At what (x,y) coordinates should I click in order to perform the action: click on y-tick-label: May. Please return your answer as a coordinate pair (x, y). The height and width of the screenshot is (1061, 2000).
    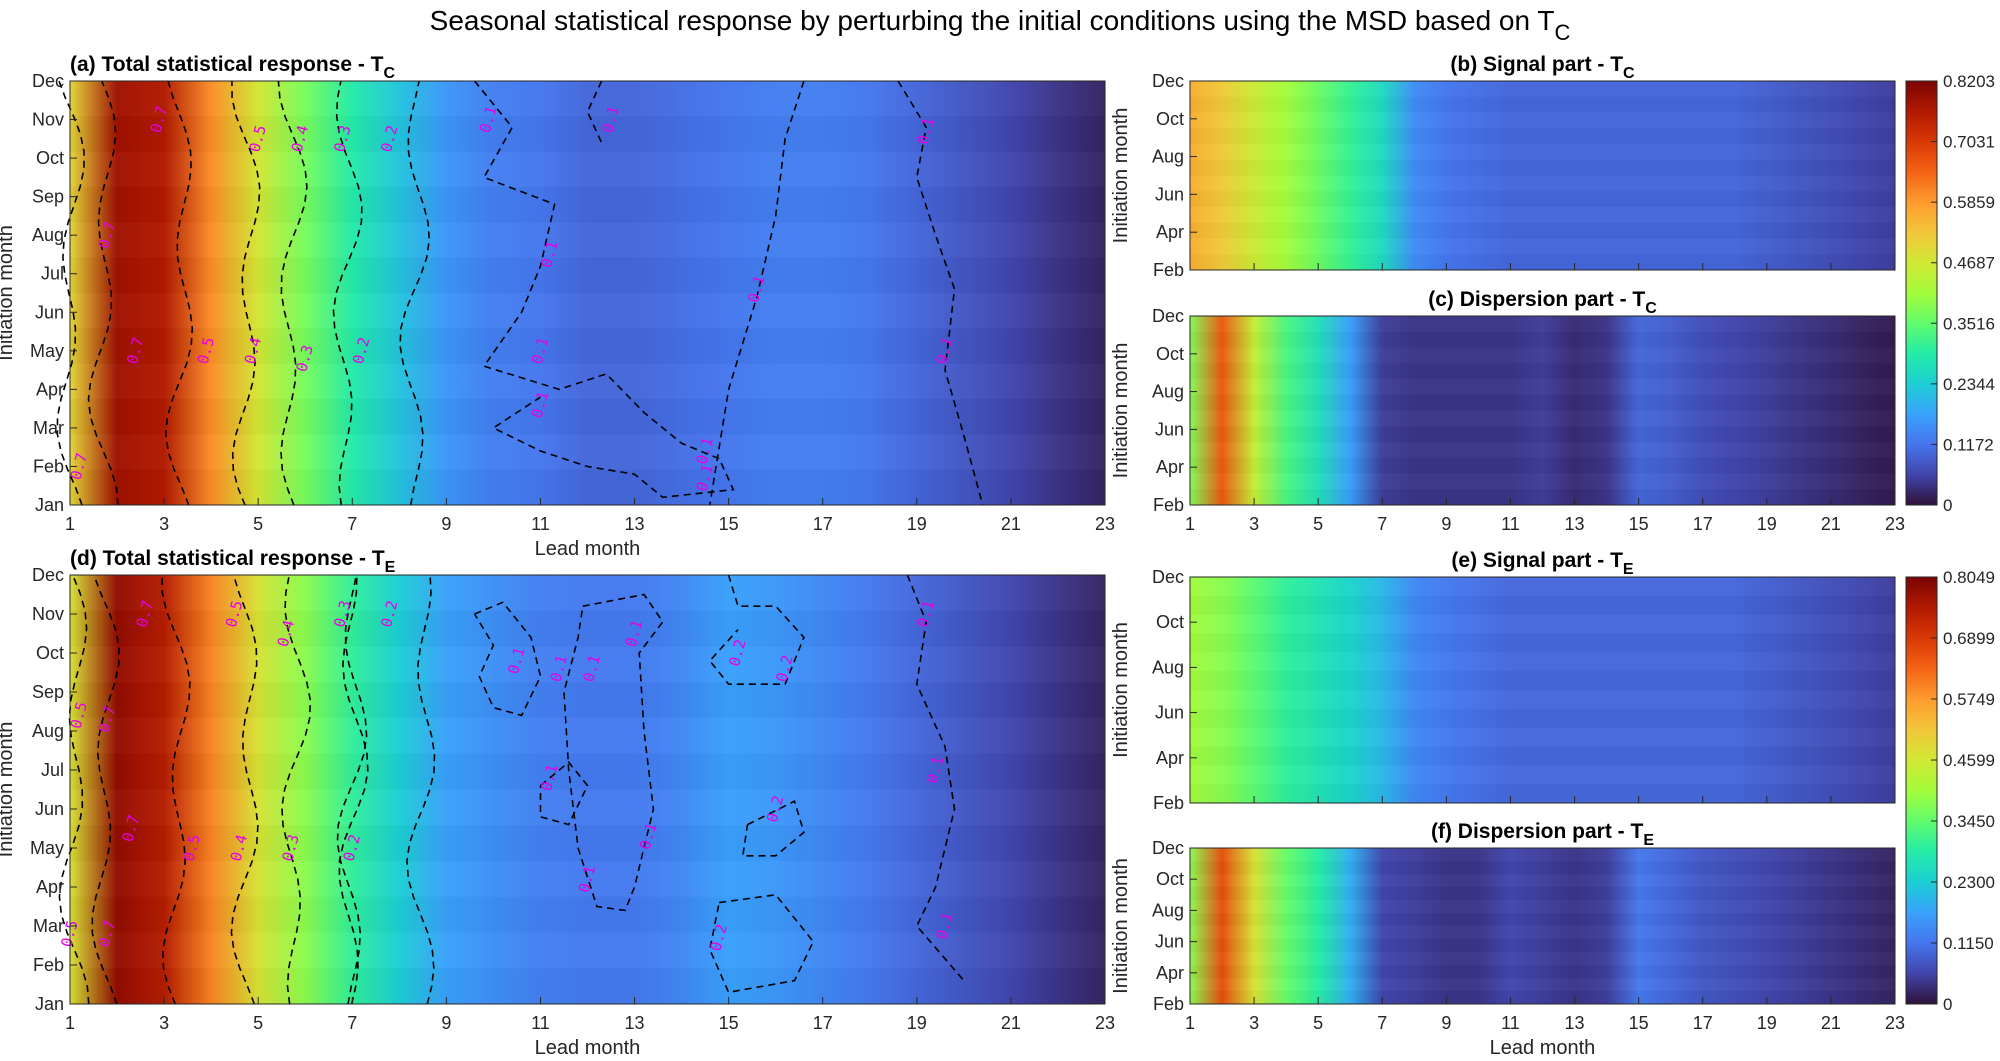
    Looking at the image, I should click on (47, 351).